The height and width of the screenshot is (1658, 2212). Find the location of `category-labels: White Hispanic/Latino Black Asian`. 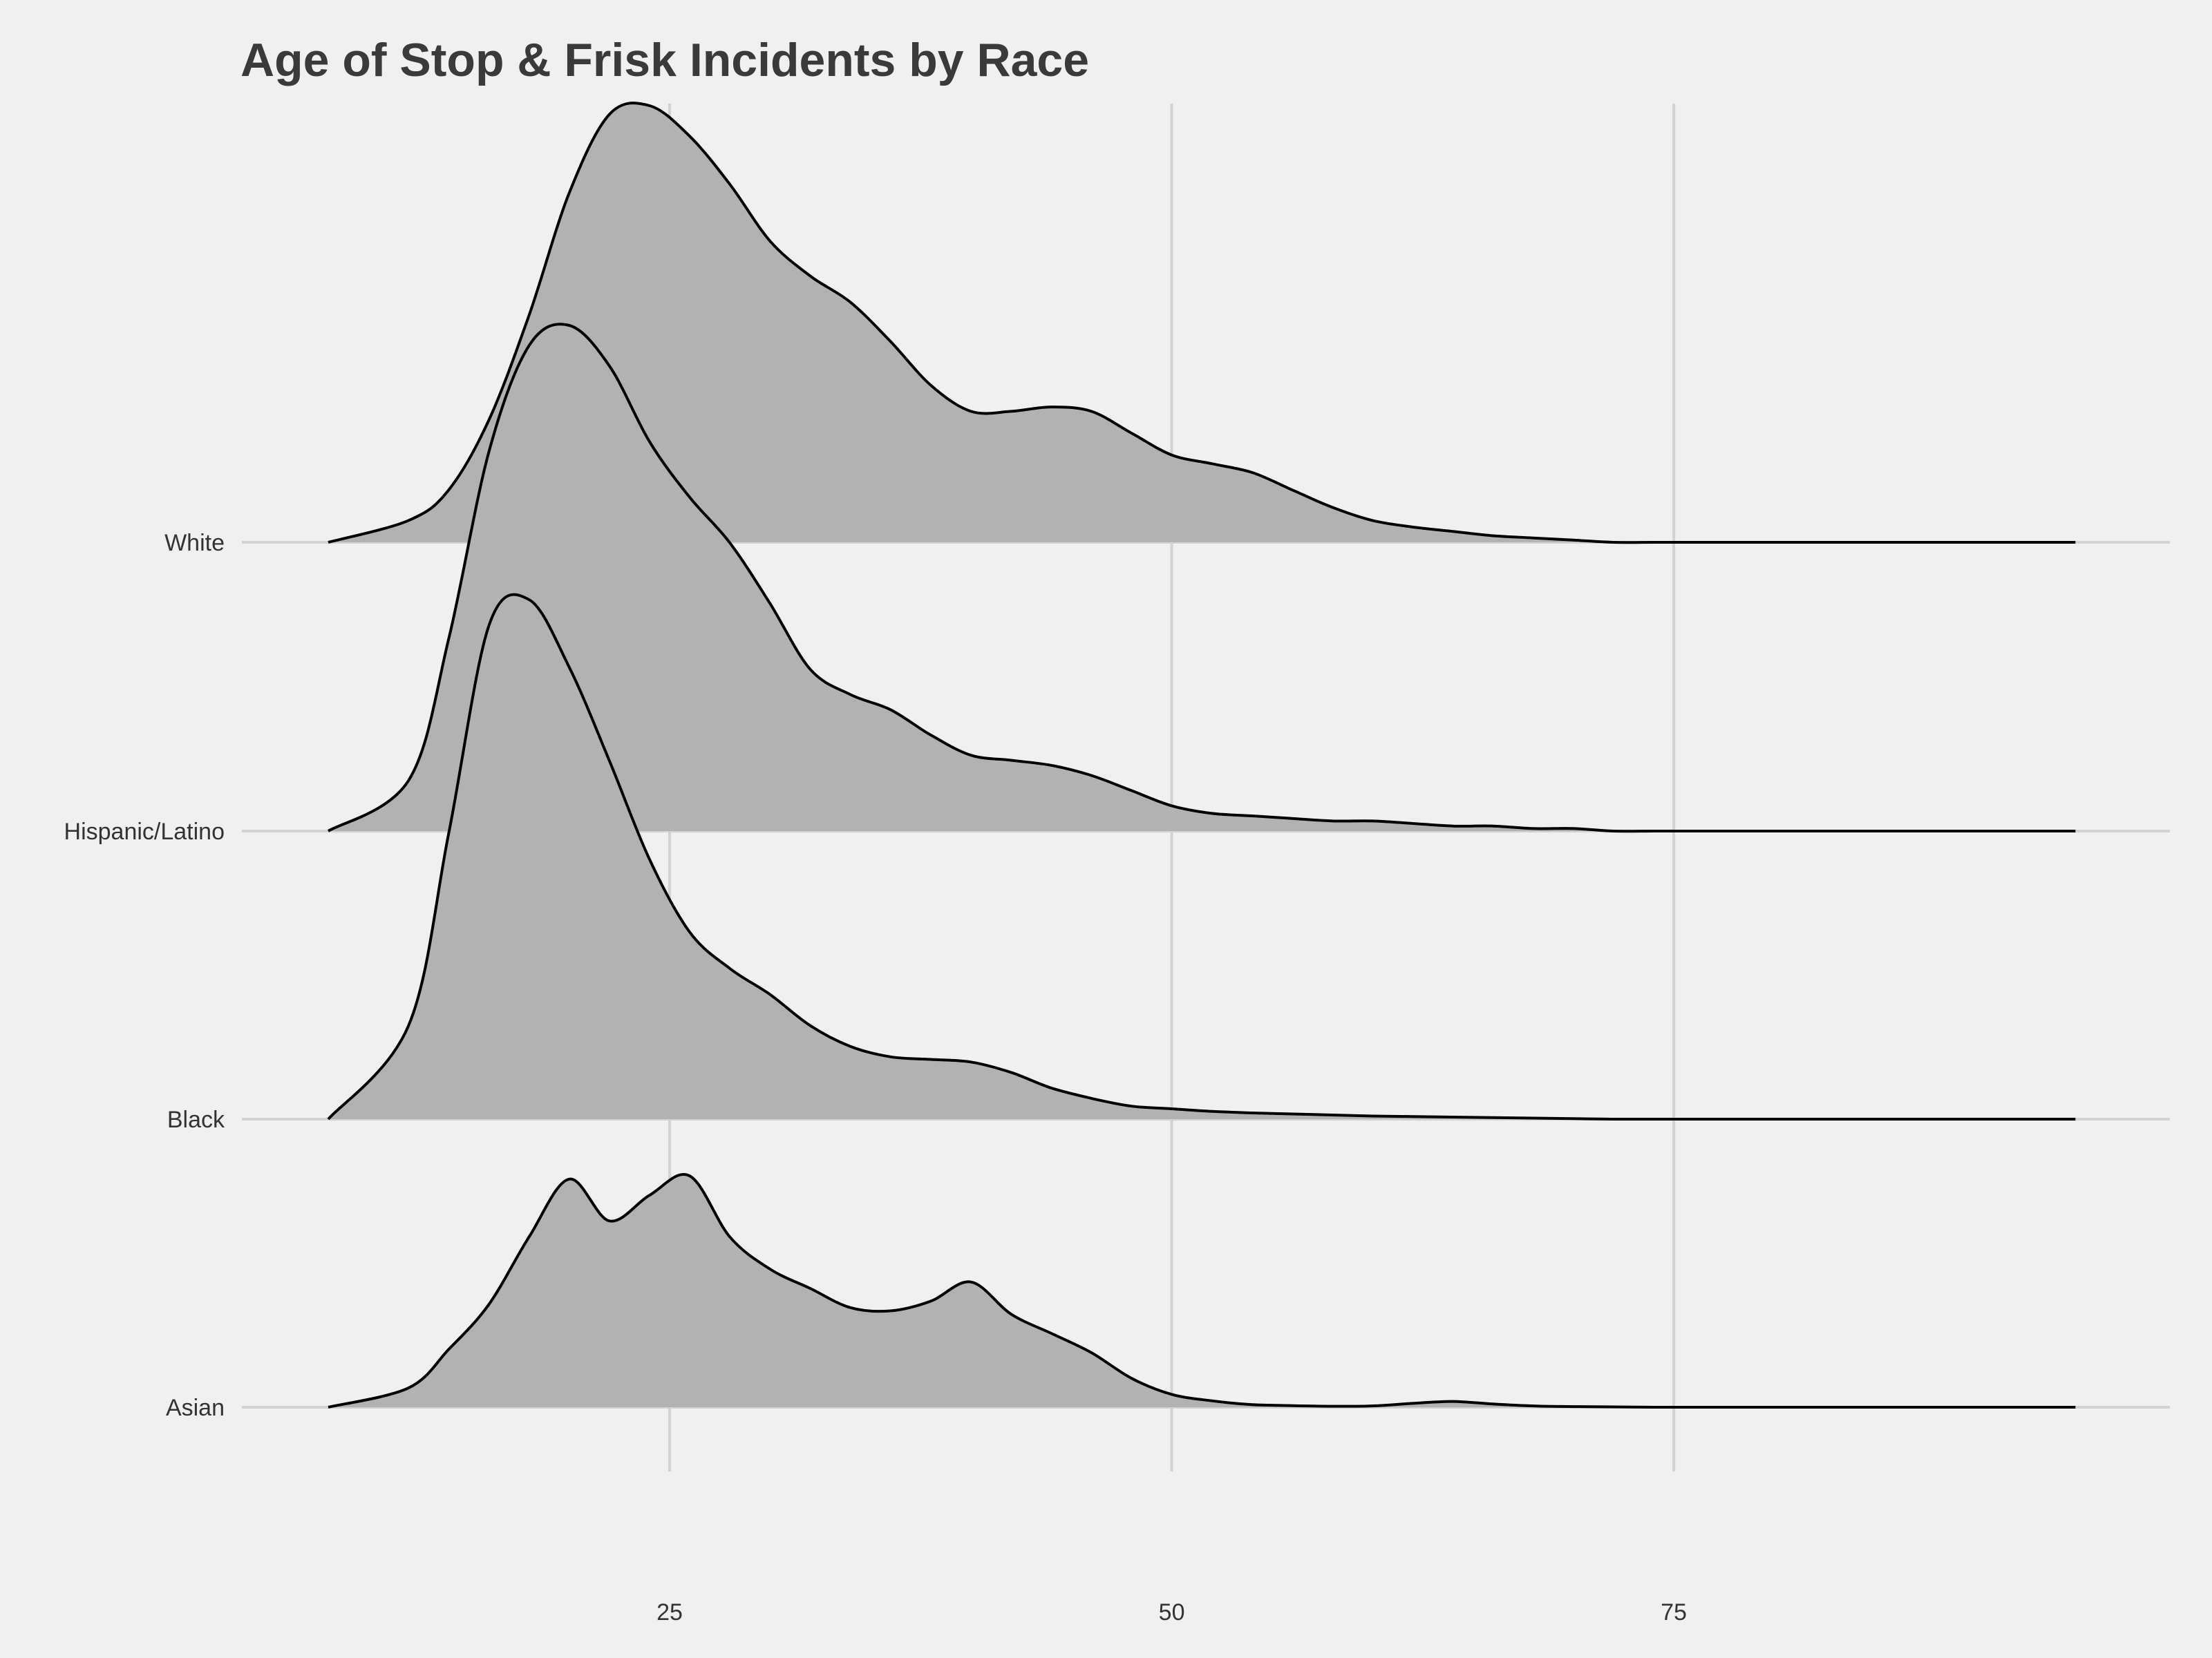

category-labels: White Hispanic/Latino Black Asian is located at coordinates (144, 975).